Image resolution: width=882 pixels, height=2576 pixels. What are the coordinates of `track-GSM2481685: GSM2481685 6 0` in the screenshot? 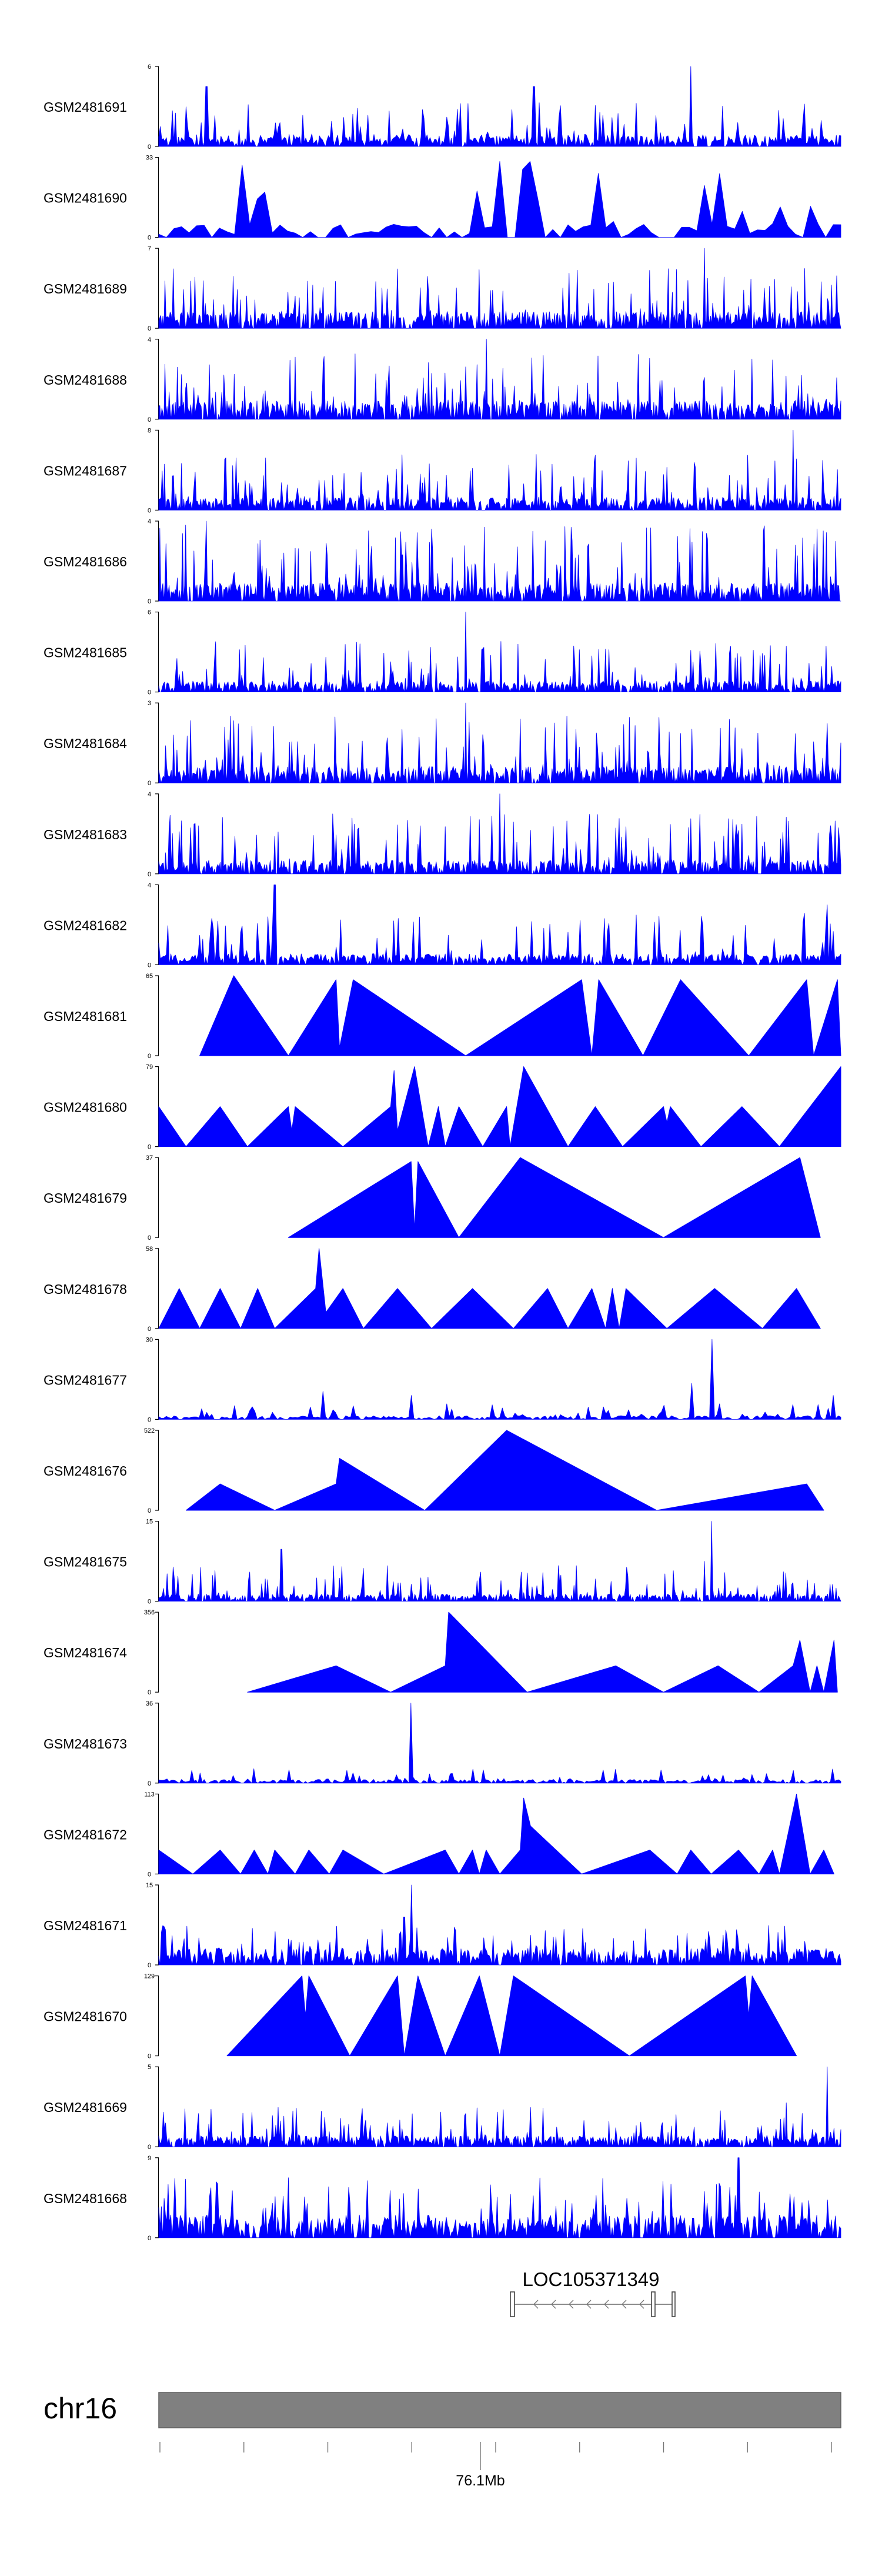 It's located at (442, 652).